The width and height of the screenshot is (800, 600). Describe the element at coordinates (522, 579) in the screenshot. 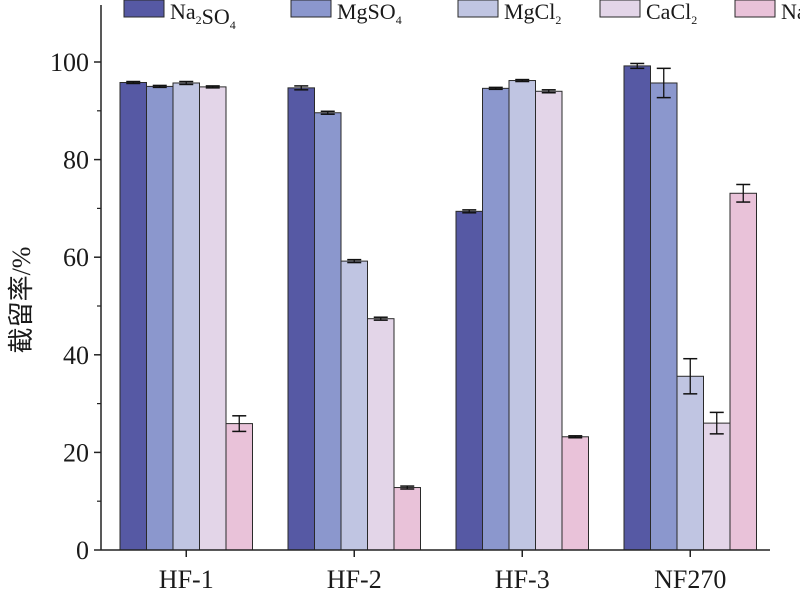

I see `x-tick-label: HF-3` at that location.